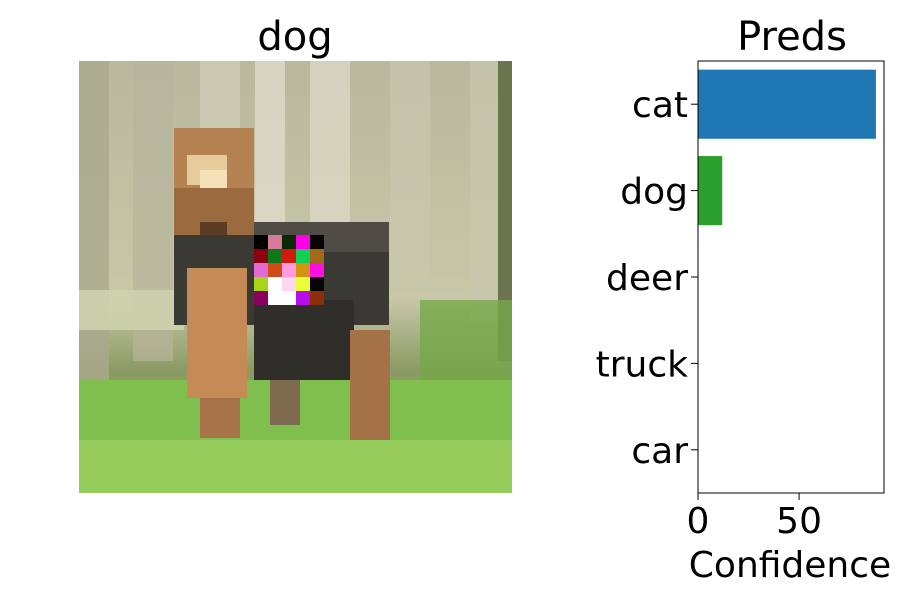 The height and width of the screenshot is (600, 900). I want to click on ytick-label-car: car, so click(659, 451).